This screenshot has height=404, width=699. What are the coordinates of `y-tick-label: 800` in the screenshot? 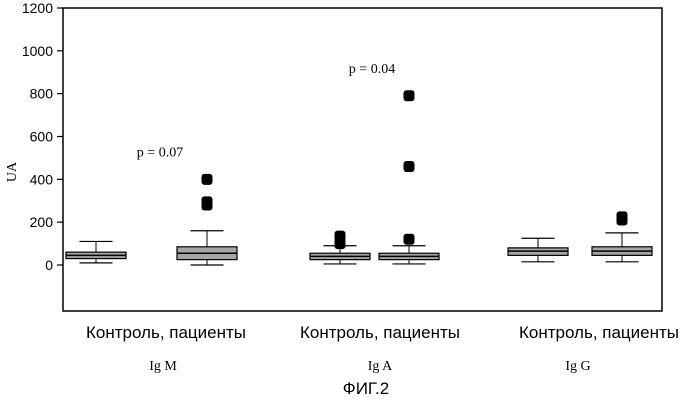 It's located at (42, 94).